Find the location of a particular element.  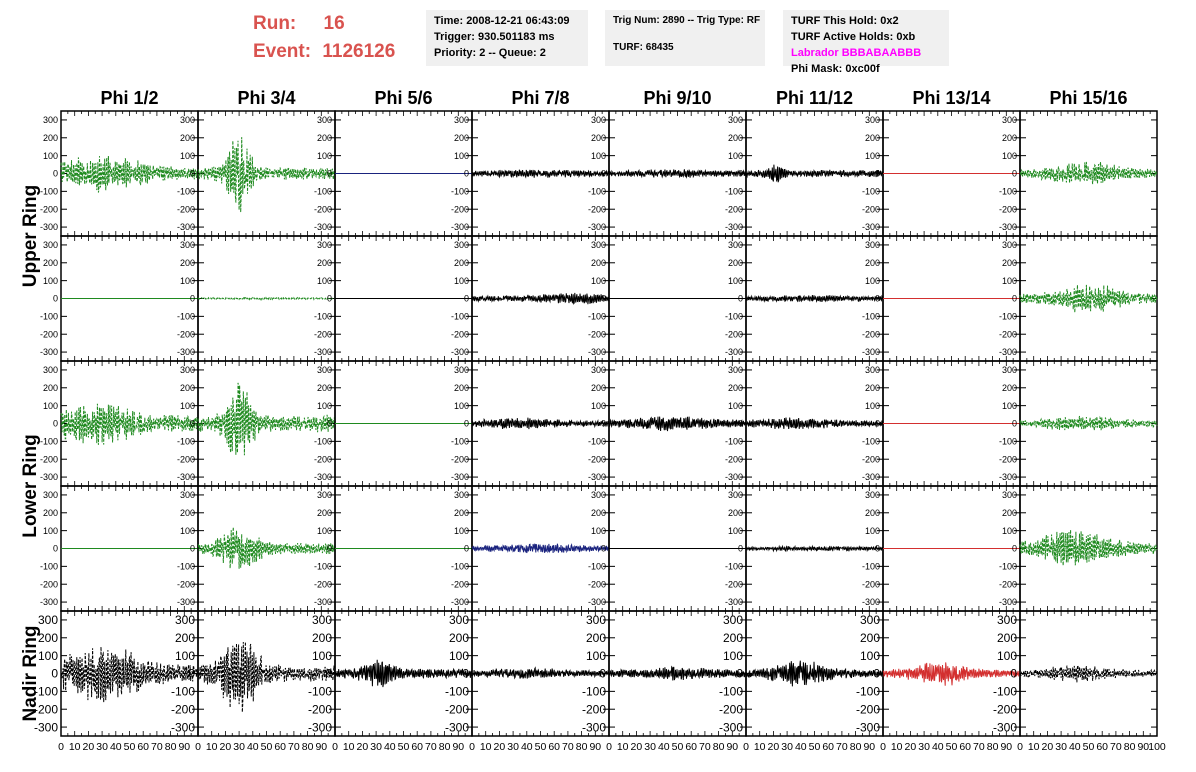

x-tick-label: 100 is located at coordinates (1157, 747).